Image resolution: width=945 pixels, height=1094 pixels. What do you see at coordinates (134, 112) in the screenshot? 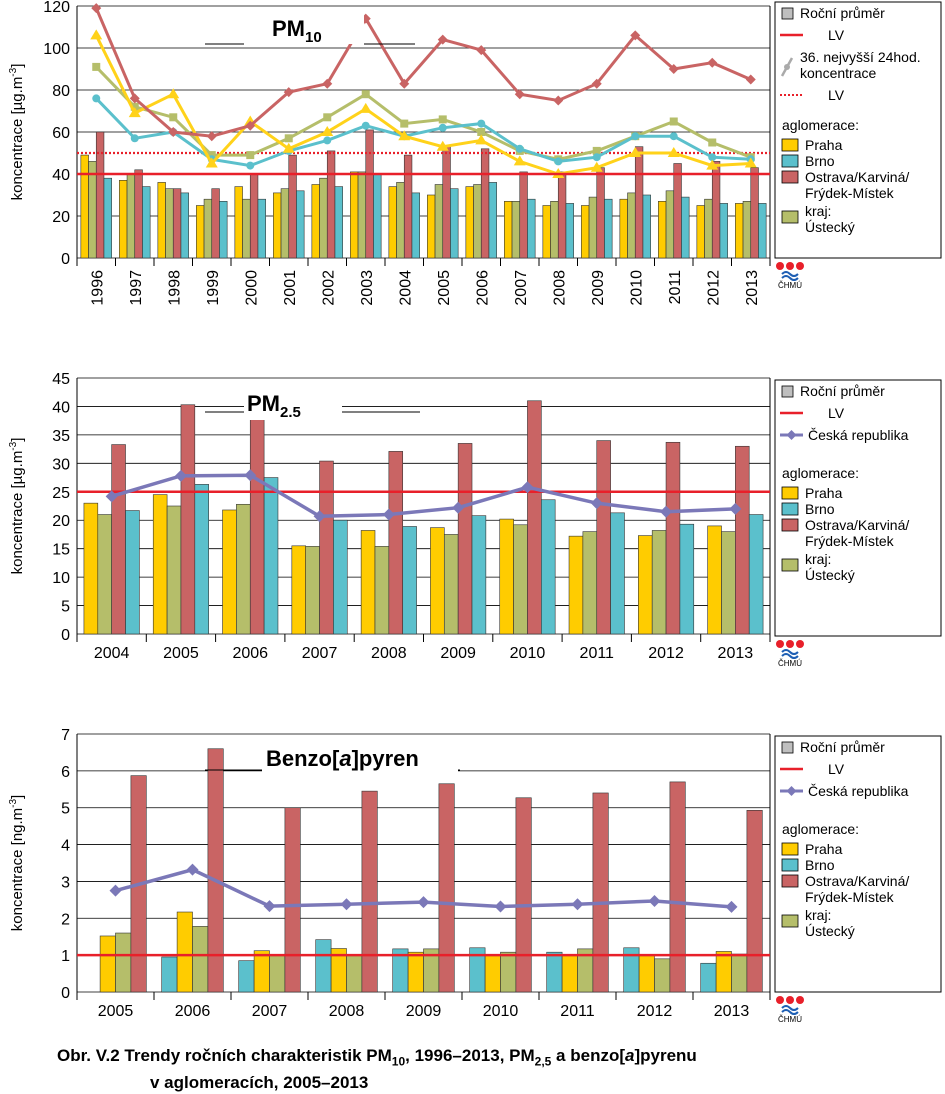
I see `daily-marker-praha` at bounding box center [134, 112].